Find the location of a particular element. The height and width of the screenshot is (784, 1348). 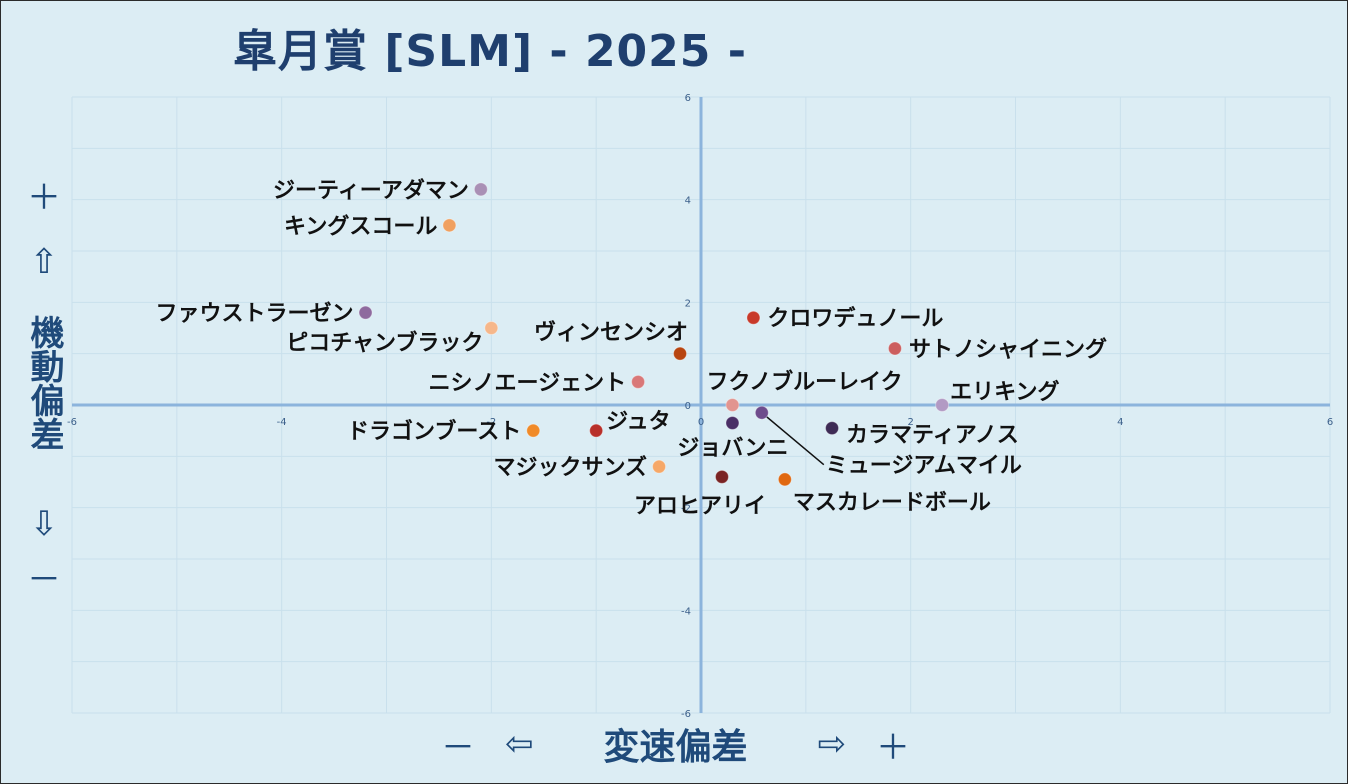

x-axis-title: － ⇦ 変速偏差 ⇨ ＋ is located at coordinates (675, 744).